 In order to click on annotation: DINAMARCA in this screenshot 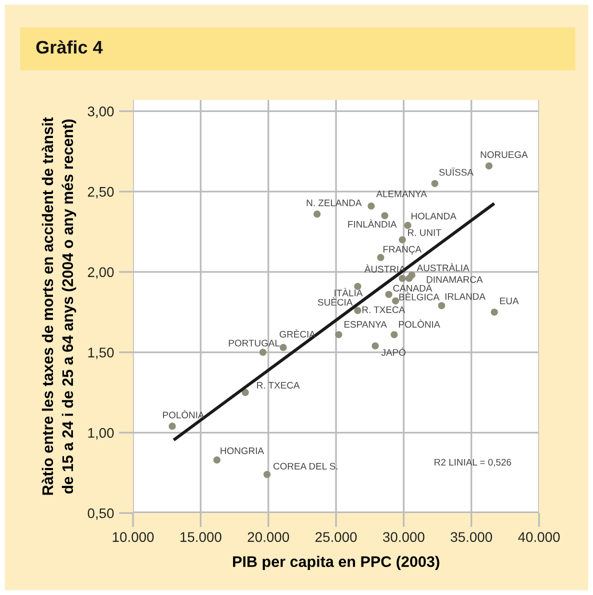, I will do `click(454, 279)`.